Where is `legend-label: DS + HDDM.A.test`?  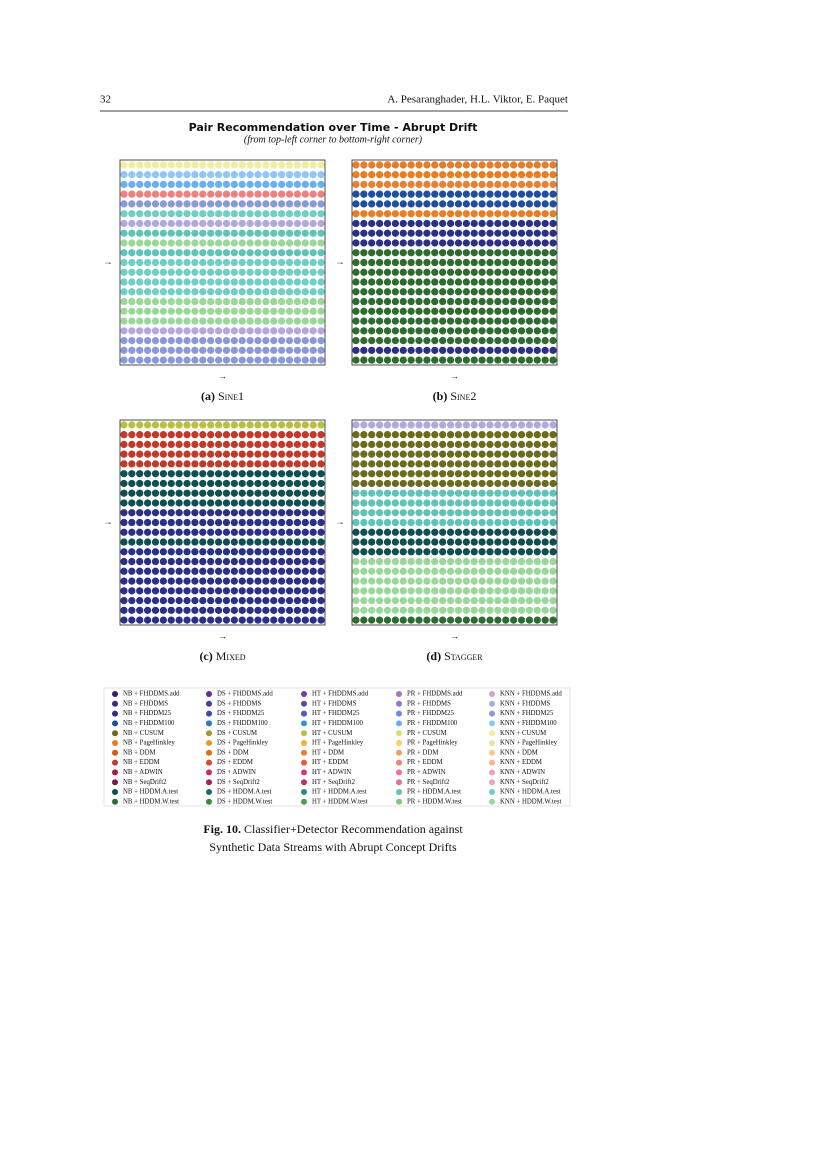 legend-label: DS + HDDM.A.test is located at coordinates (244, 792).